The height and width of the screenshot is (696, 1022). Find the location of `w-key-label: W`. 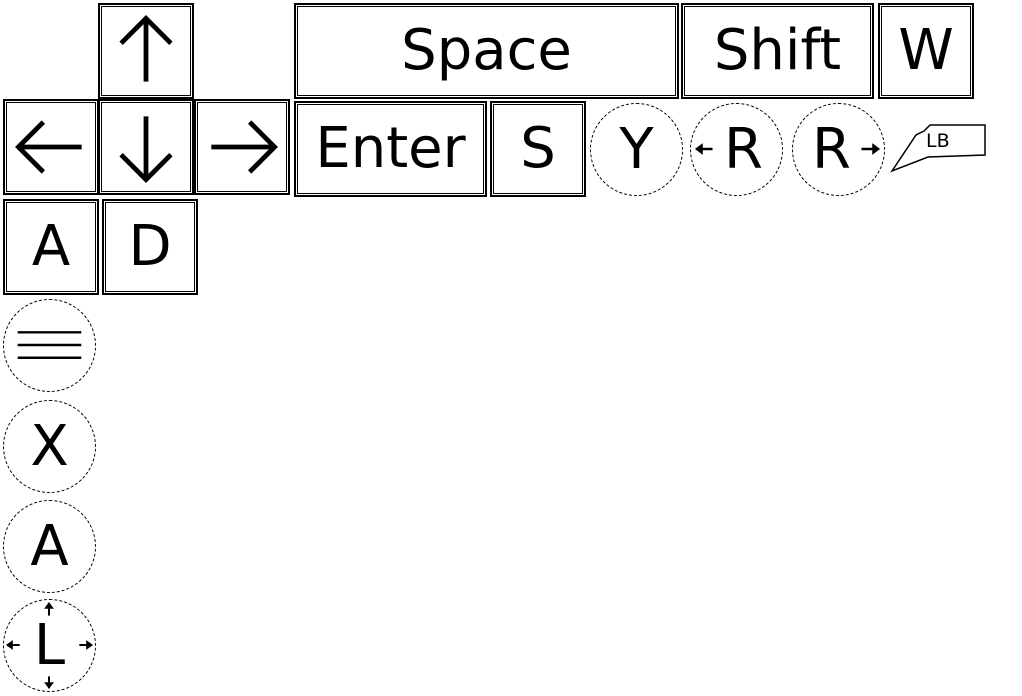

w-key-label: W is located at coordinates (926, 50).